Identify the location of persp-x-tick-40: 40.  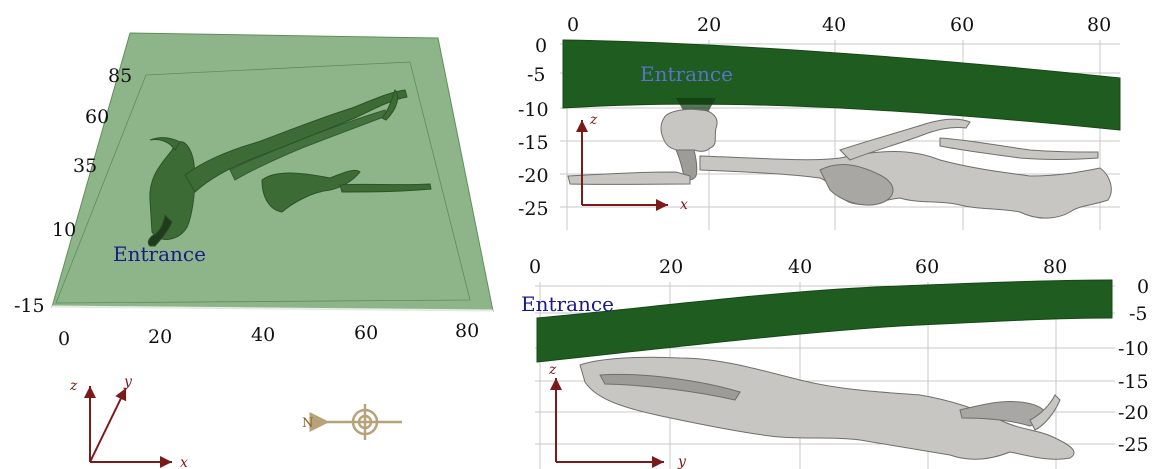
(263, 335).